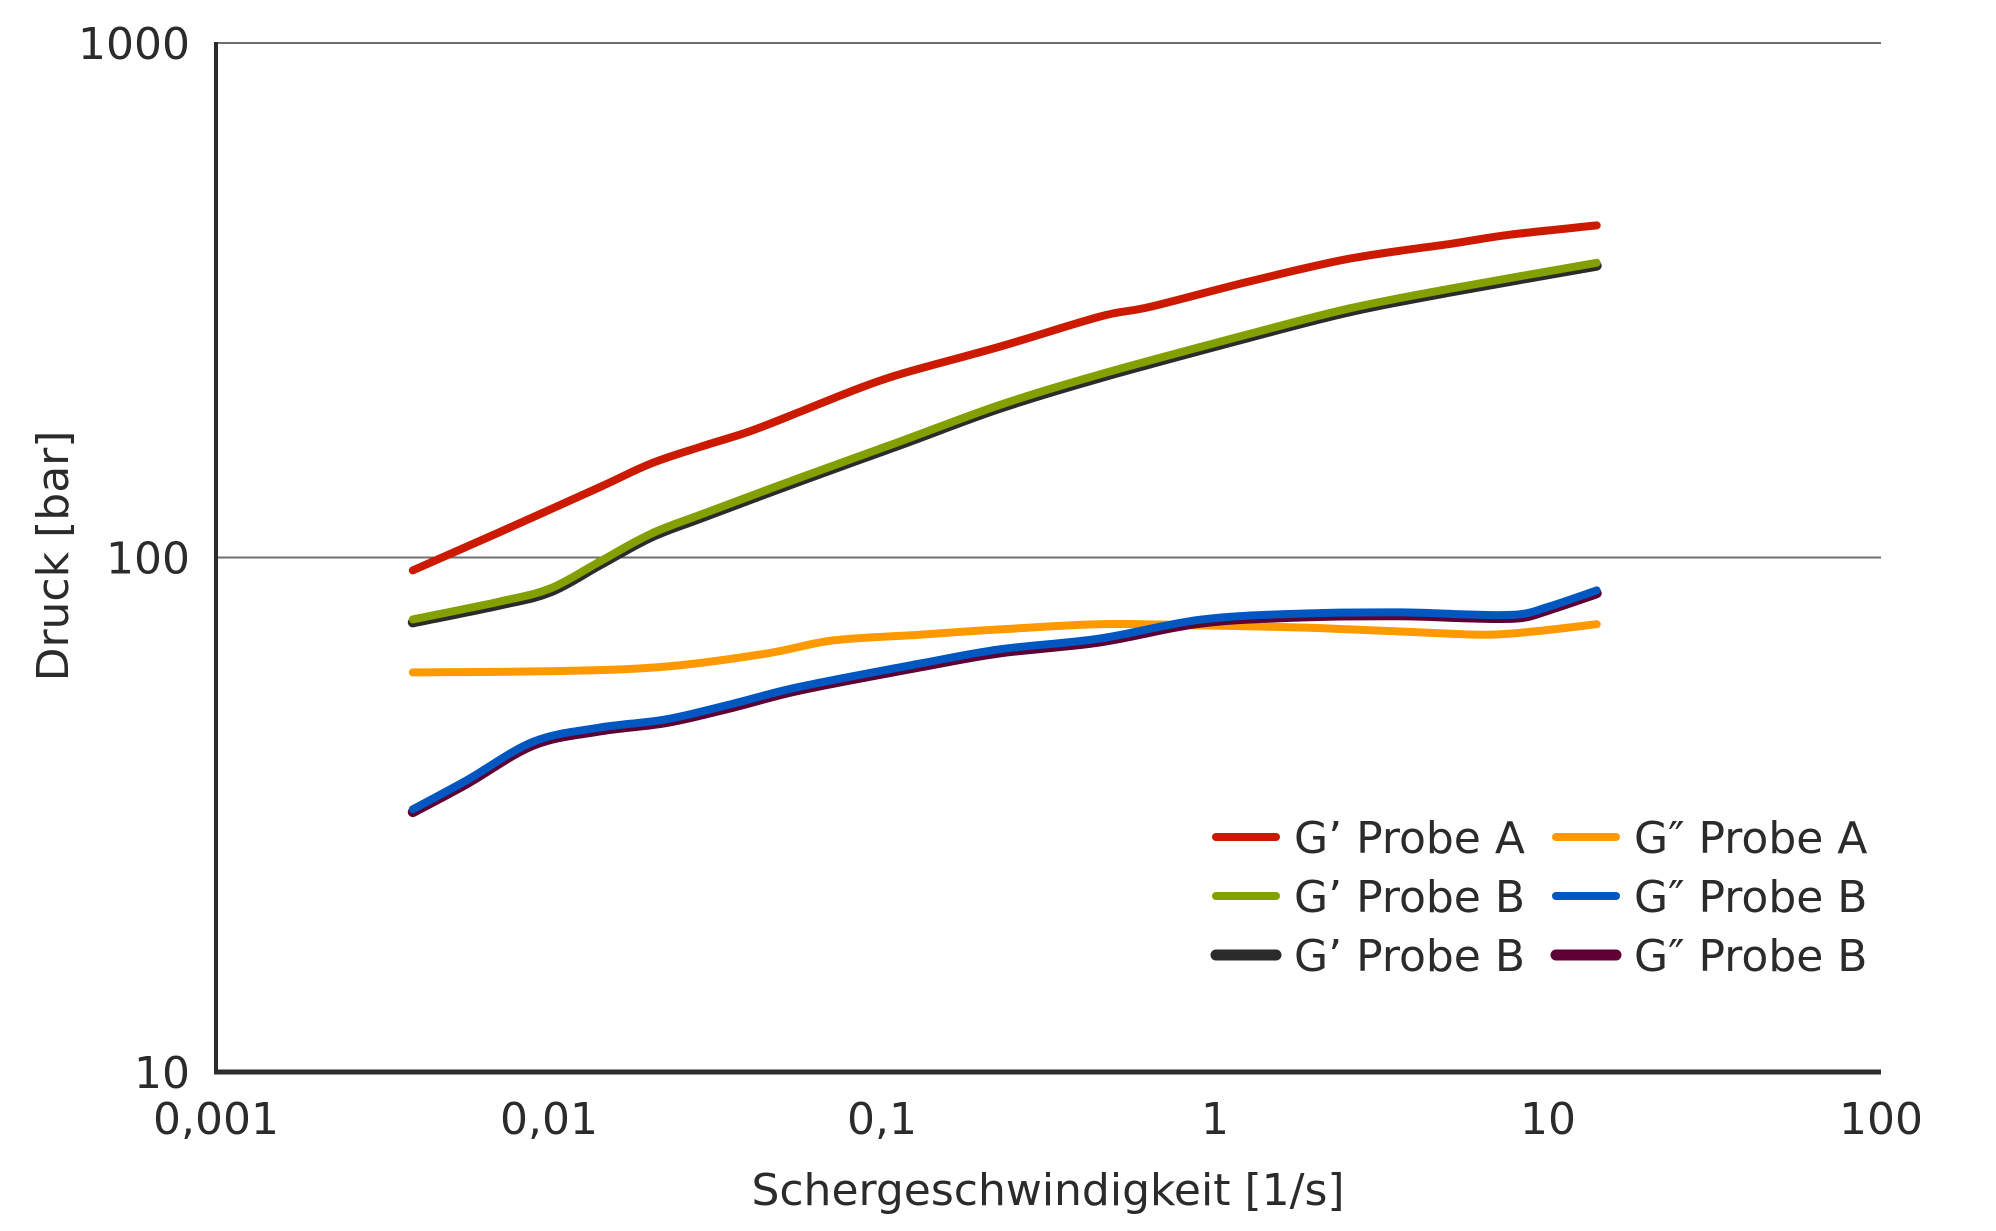  Describe the element at coordinates (148, 559) in the screenshot. I see `y-tick-label: 100` at that location.